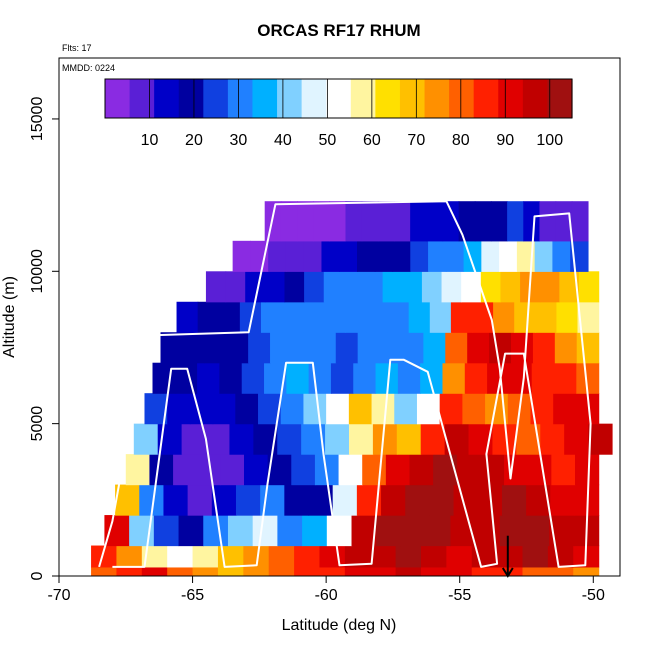 The width and height of the screenshot is (650, 650). Describe the element at coordinates (44, 338) in the screenshot. I see `y-axis: 0 5000 10000 15000` at that location.